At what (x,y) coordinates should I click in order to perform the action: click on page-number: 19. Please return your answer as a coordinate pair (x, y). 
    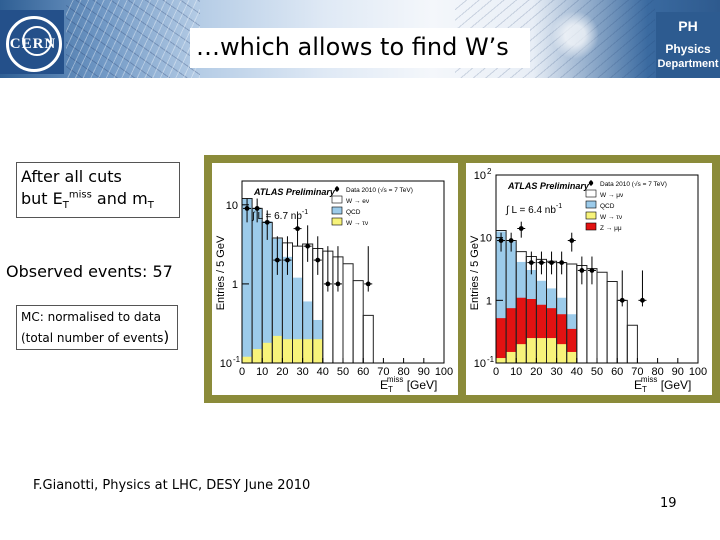
    Looking at the image, I should click on (668, 503).